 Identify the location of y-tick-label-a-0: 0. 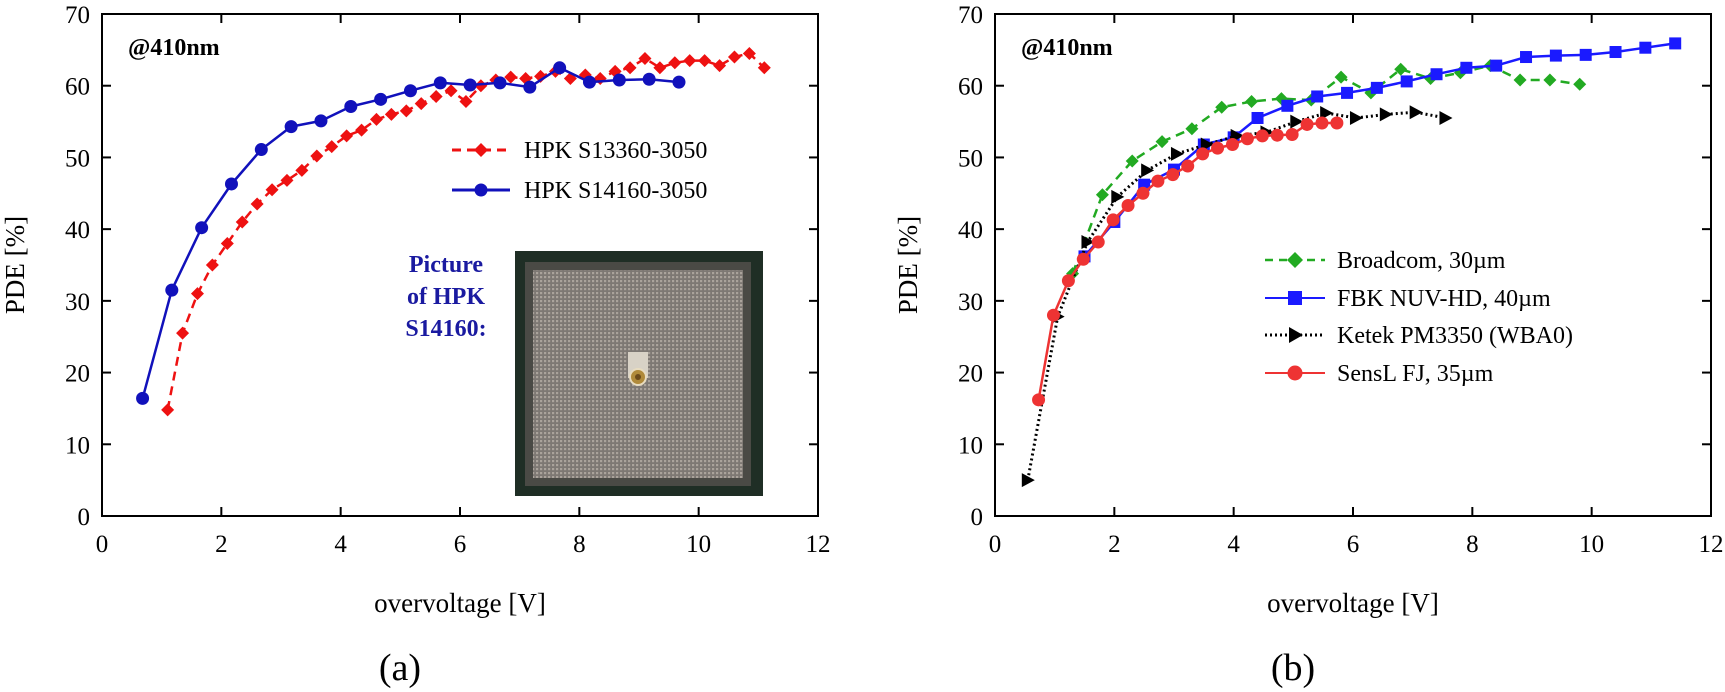
(84, 517).